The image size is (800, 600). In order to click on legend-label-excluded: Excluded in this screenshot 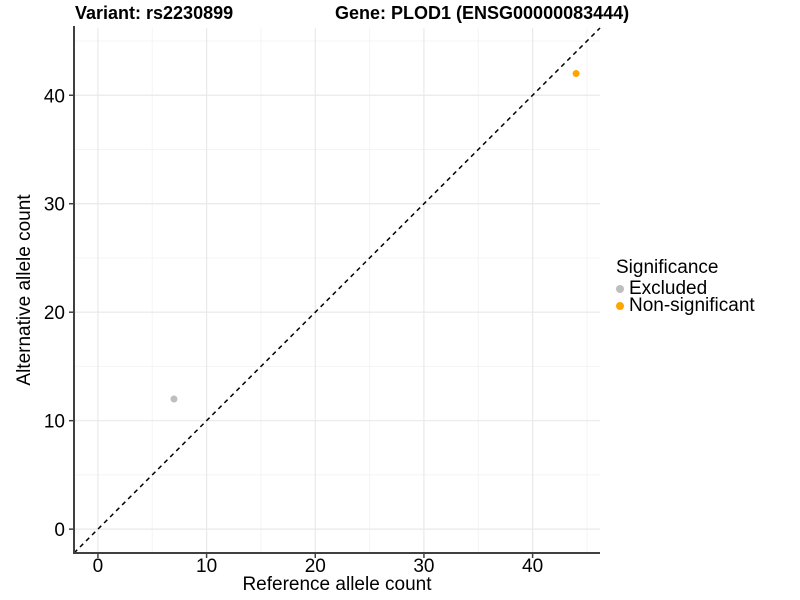, I will do `click(668, 288)`.